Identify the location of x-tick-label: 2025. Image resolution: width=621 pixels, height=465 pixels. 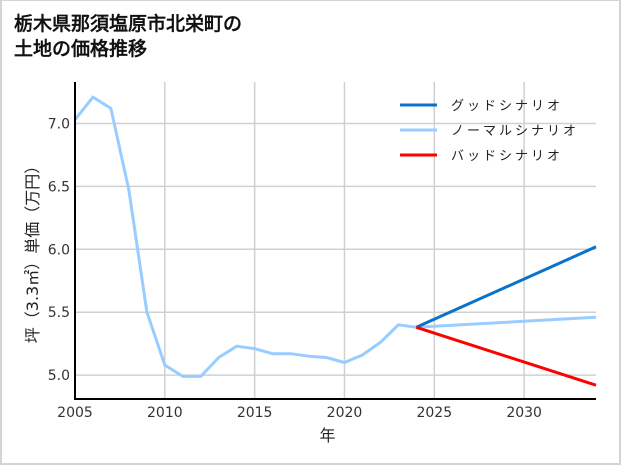
(434, 413).